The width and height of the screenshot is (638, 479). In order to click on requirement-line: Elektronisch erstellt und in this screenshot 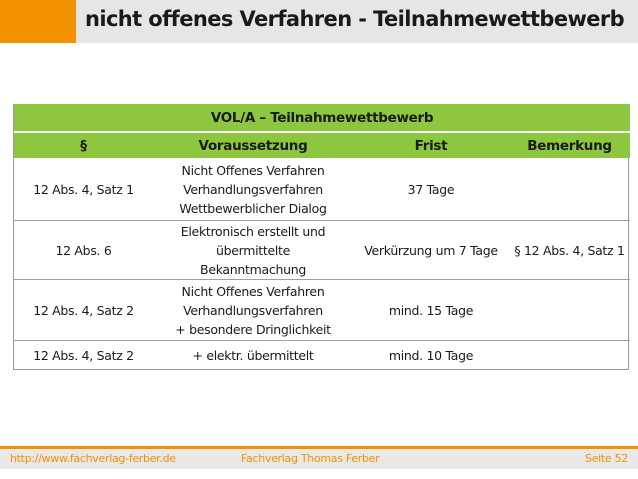, I will do `click(253, 231)`.